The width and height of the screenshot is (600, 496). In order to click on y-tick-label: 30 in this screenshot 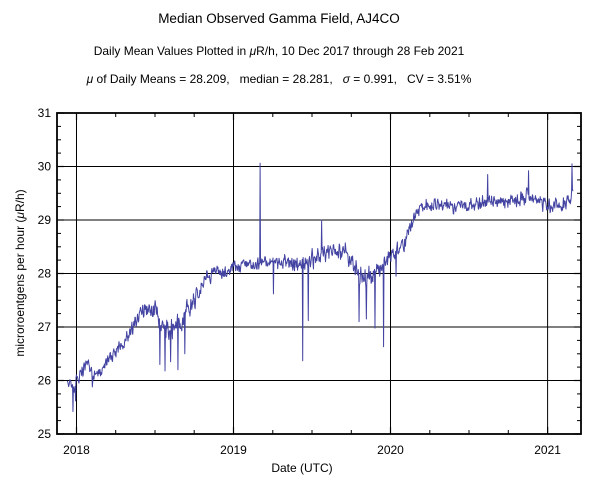, I will do `click(45, 167)`.